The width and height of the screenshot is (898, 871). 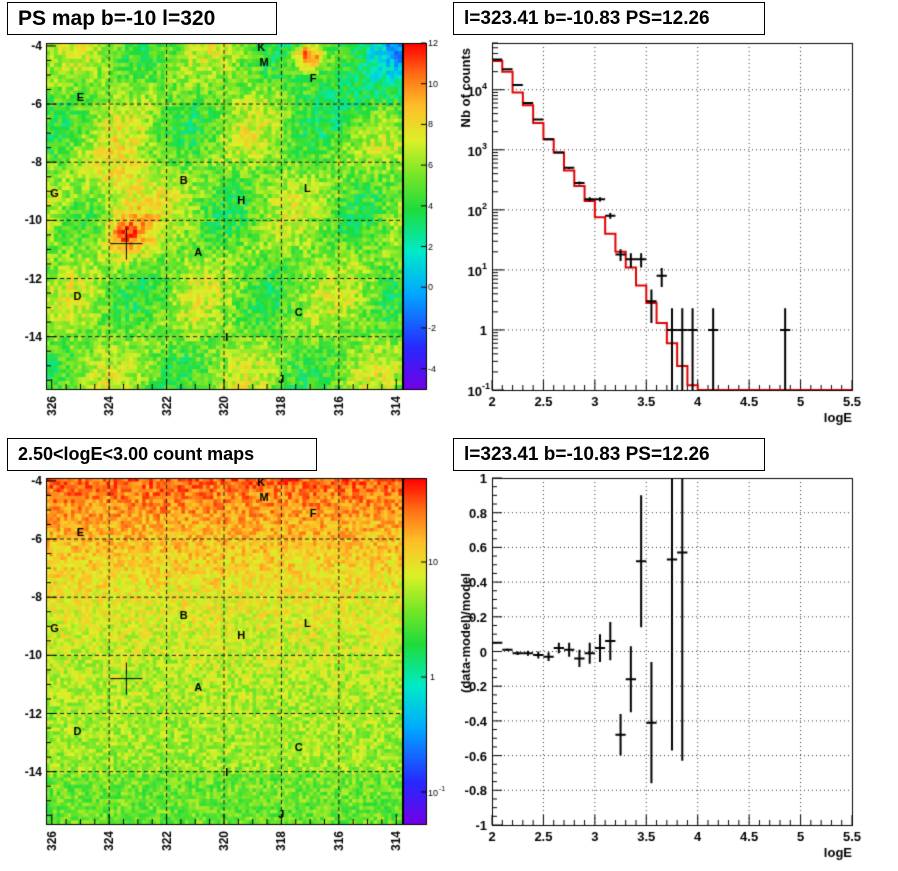 What do you see at coordinates (609, 454) in the screenshot?
I see `residual-title: l=323.41 b=-10.83 PS=12.26` at bounding box center [609, 454].